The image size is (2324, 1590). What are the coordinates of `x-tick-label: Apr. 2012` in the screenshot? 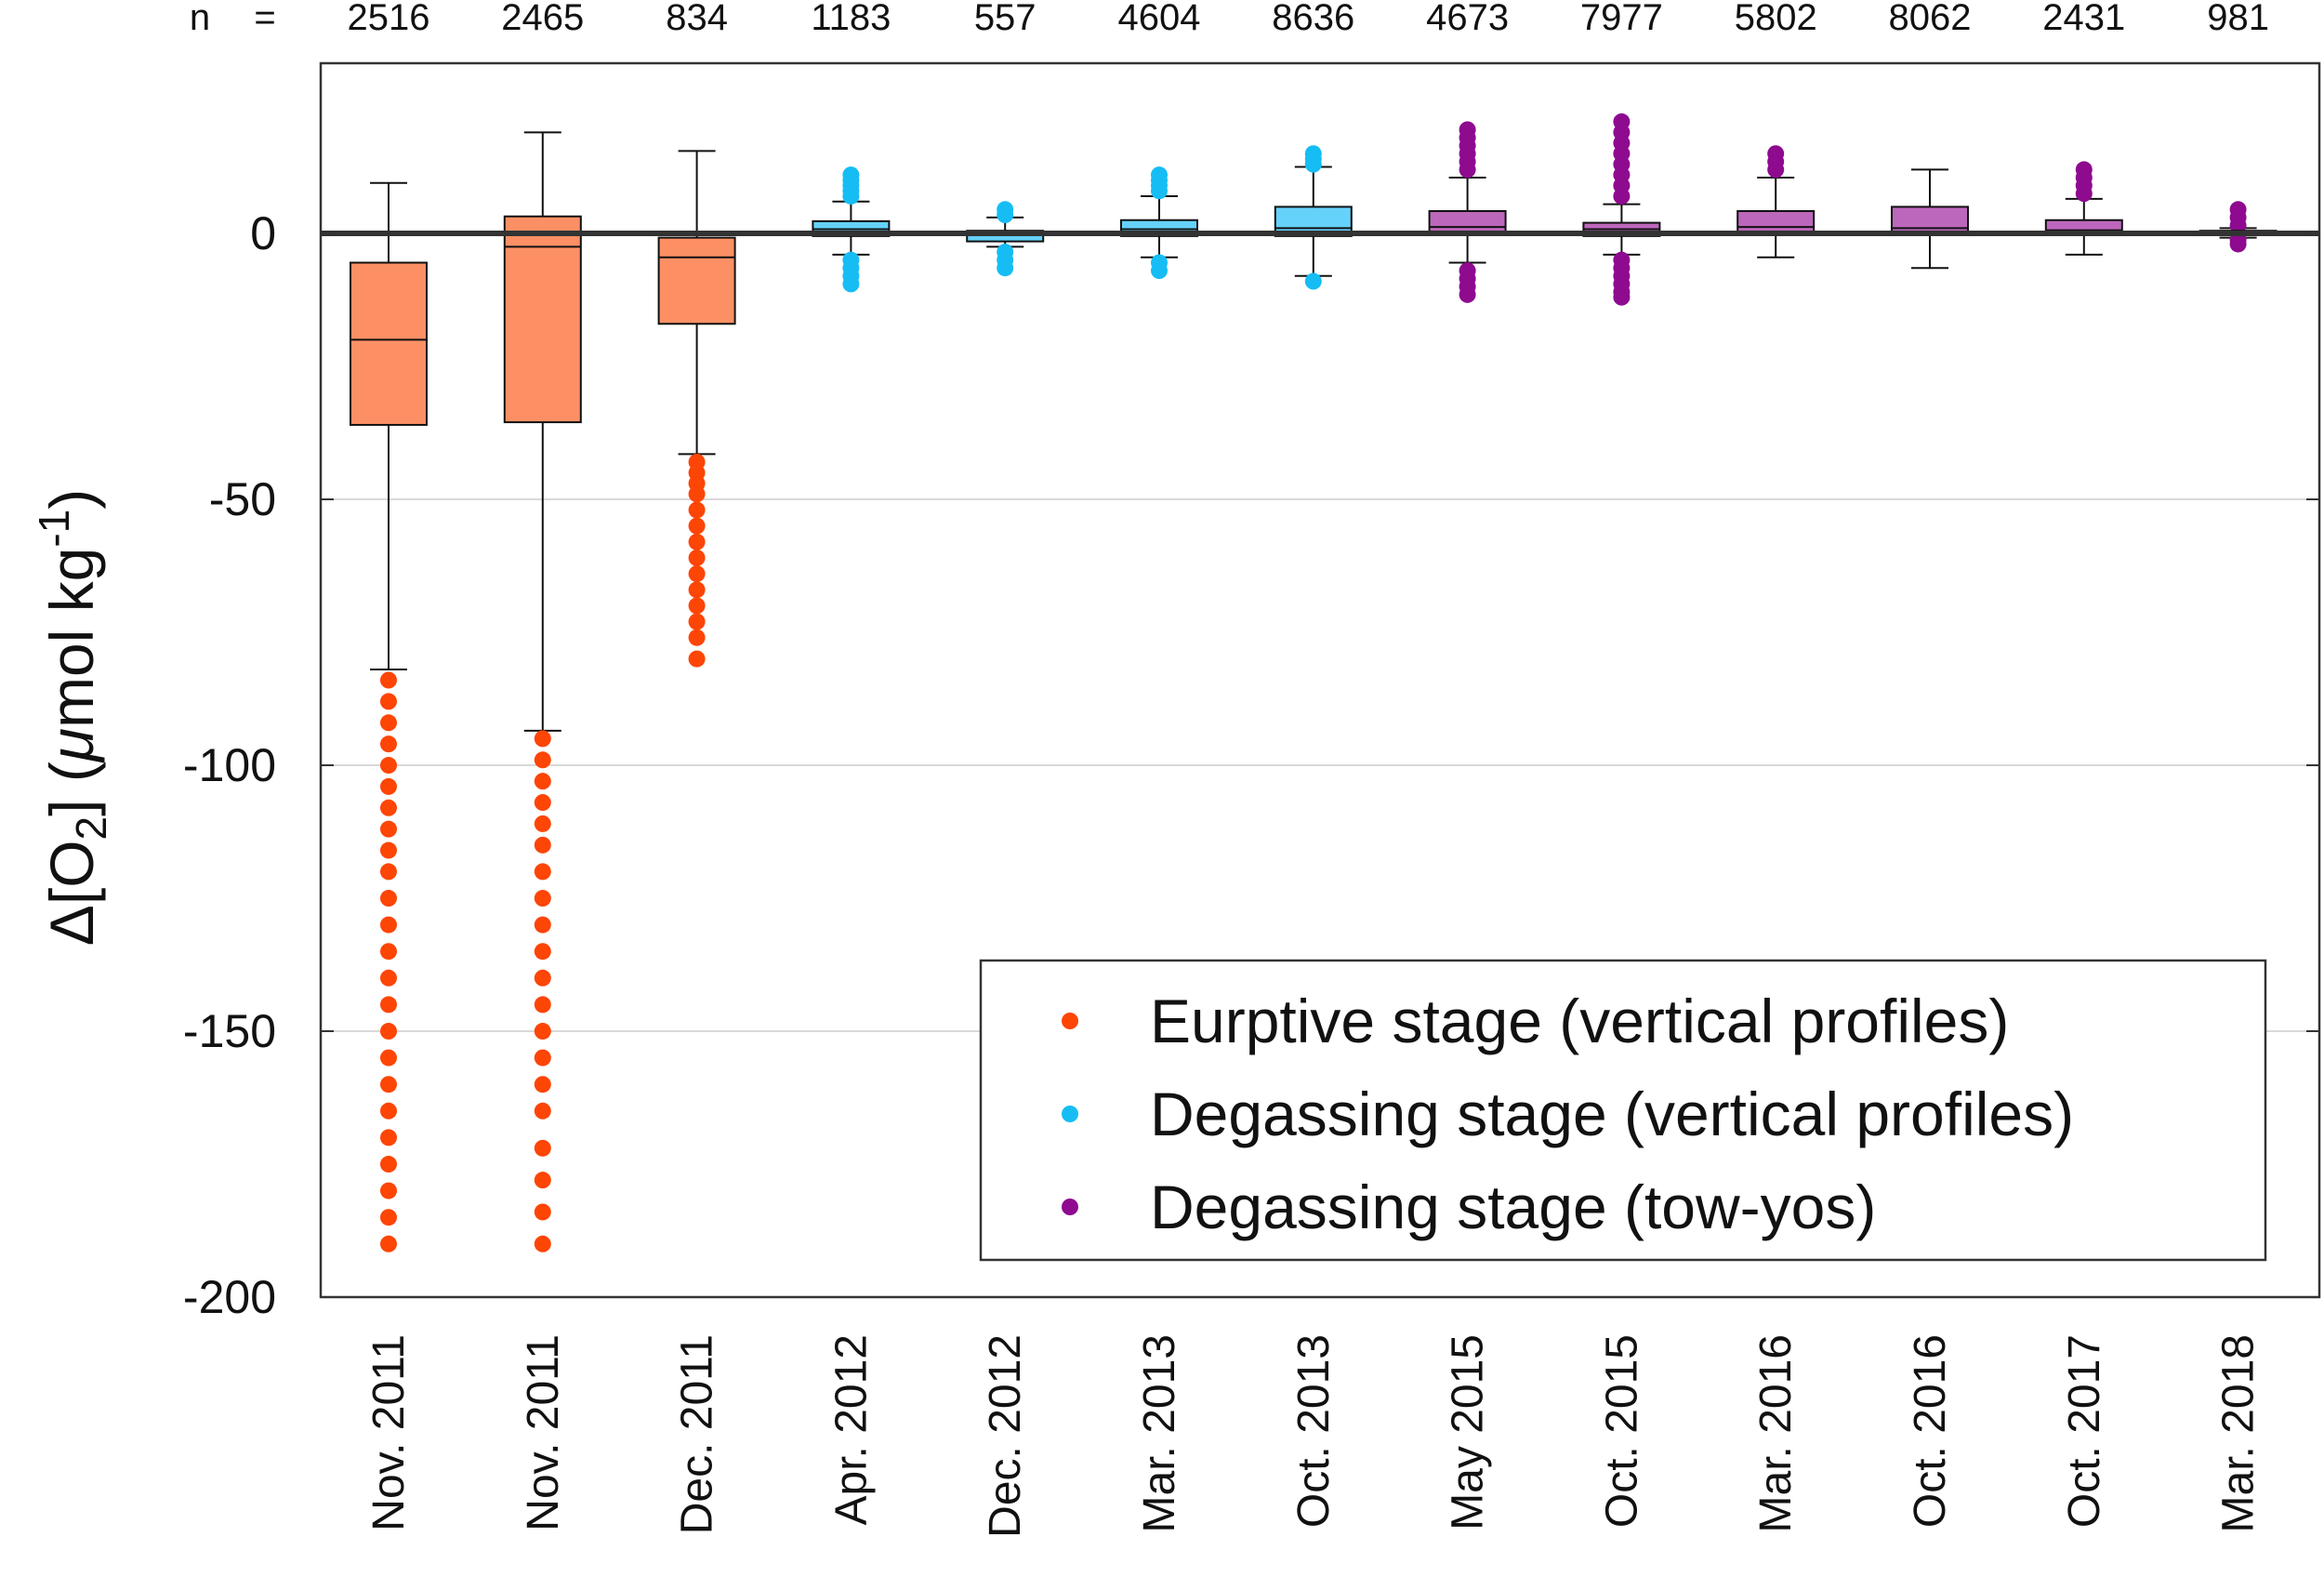 It's located at (851, 1430).